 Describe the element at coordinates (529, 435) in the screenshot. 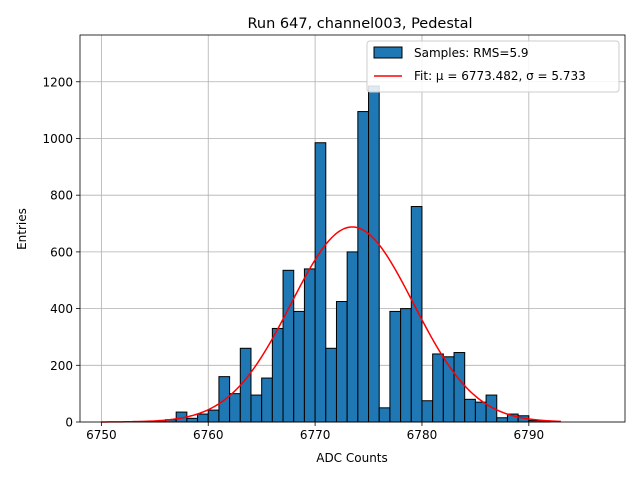

I see `x-tick-label: 6790` at that location.